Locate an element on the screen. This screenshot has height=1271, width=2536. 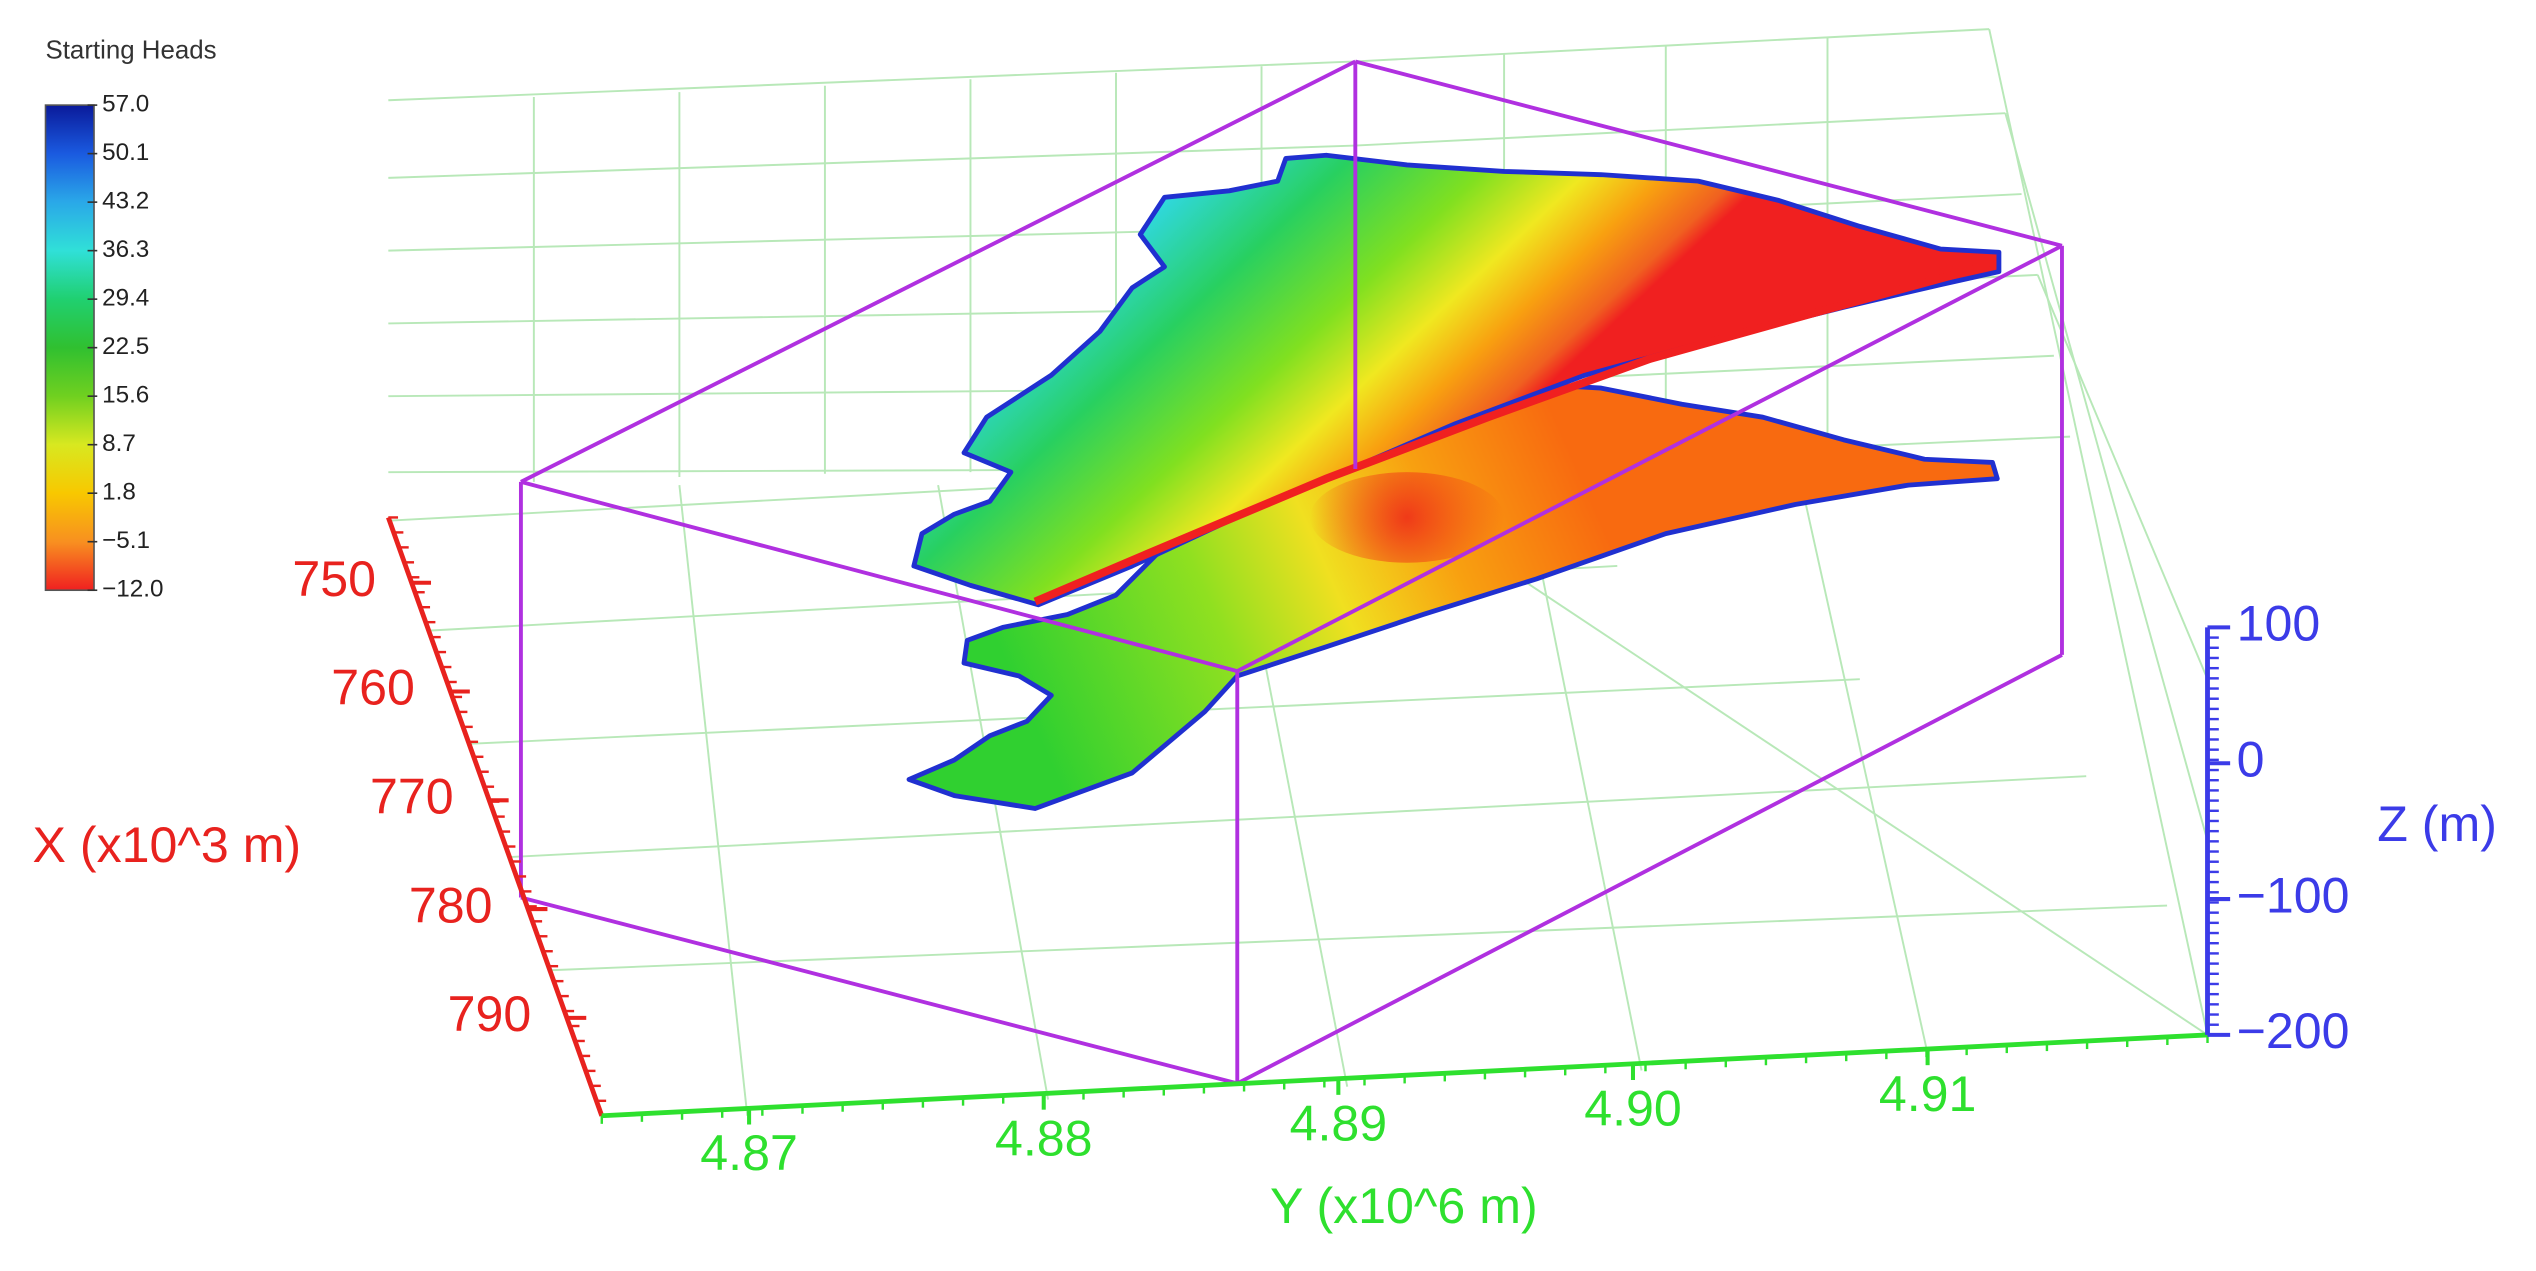
y-axis-title: Y (x10^6 m) is located at coordinates (1404, 1206).